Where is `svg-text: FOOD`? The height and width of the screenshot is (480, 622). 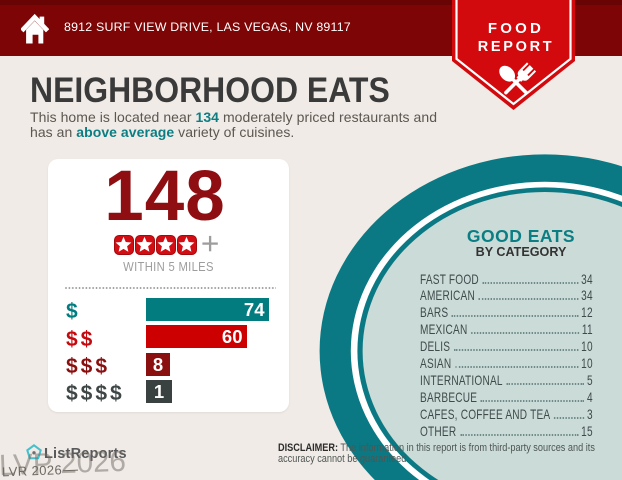 svg-text: FOOD is located at coordinates (516, 28).